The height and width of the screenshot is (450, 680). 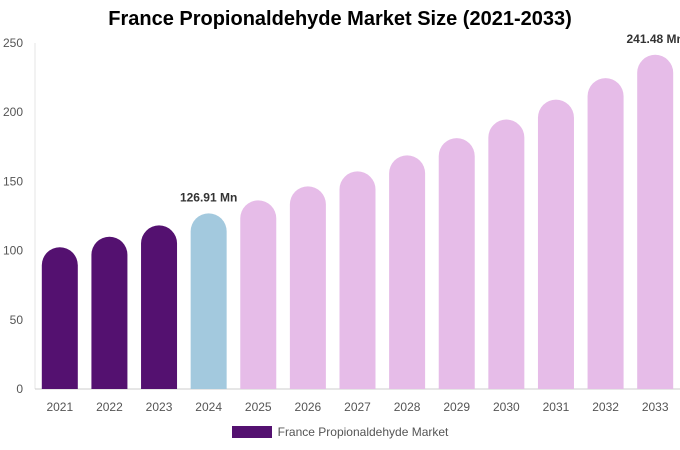 What do you see at coordinates (307, 287) in the screenshot?
I see `bar-2026` at bounding box center [307, 287].